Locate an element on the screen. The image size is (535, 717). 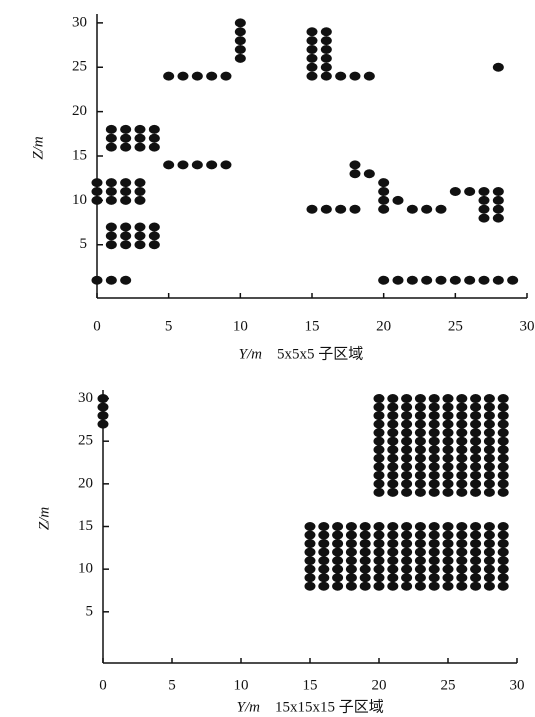
y-tick-label: 5 is located at coordinates (84, 244).